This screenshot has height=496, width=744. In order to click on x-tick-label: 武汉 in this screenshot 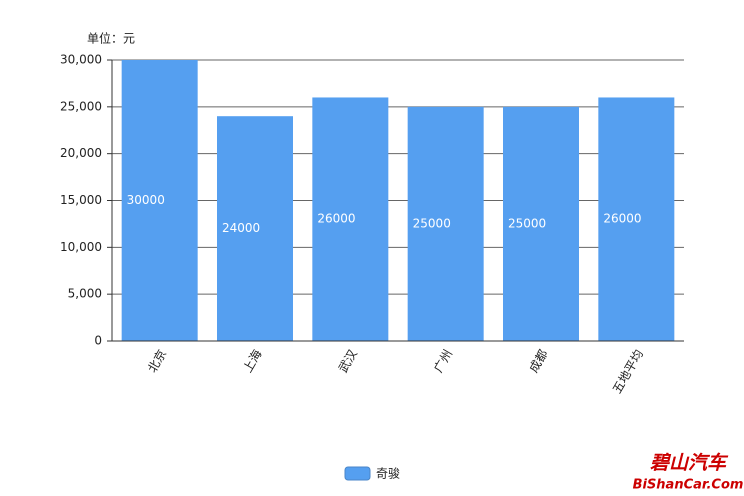, I will do `click(348, 361)`.